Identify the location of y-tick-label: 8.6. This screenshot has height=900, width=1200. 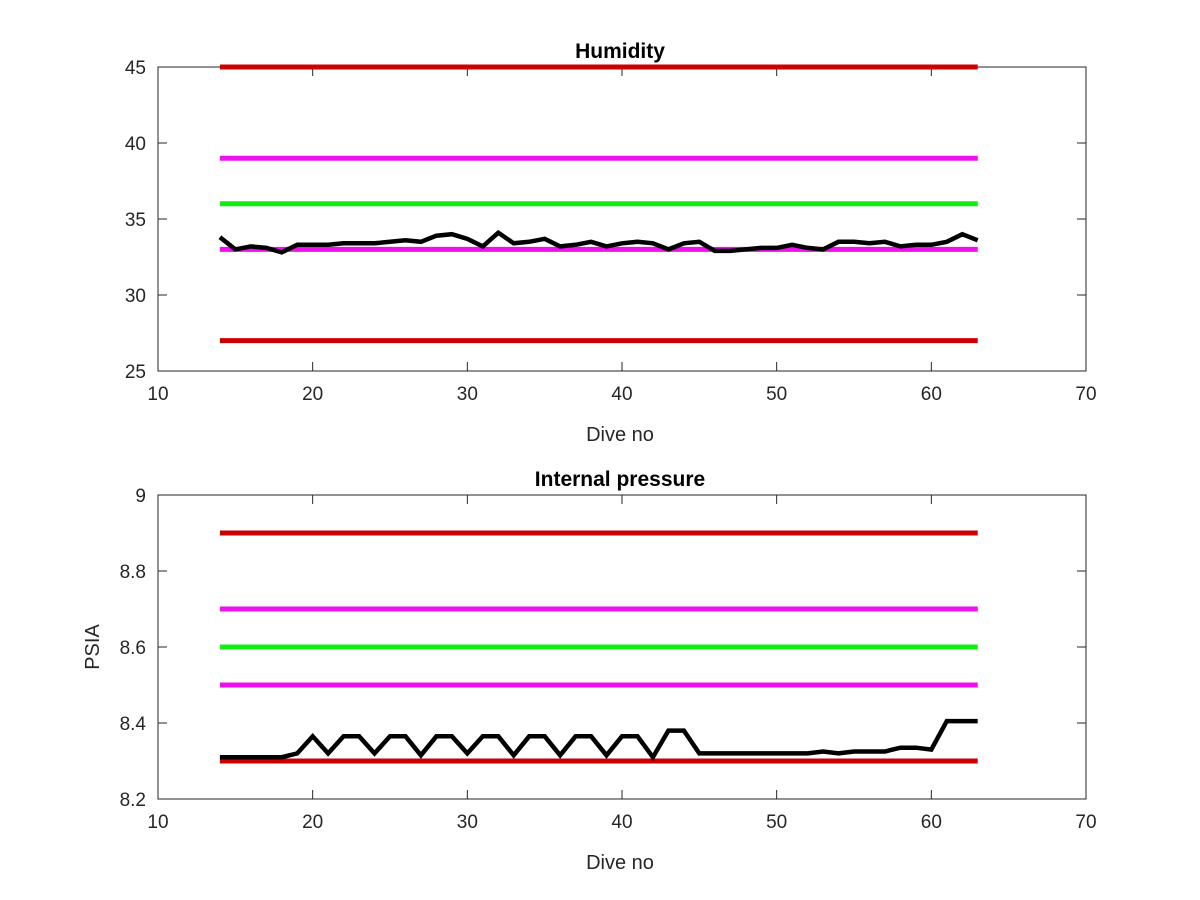
(133, 648).